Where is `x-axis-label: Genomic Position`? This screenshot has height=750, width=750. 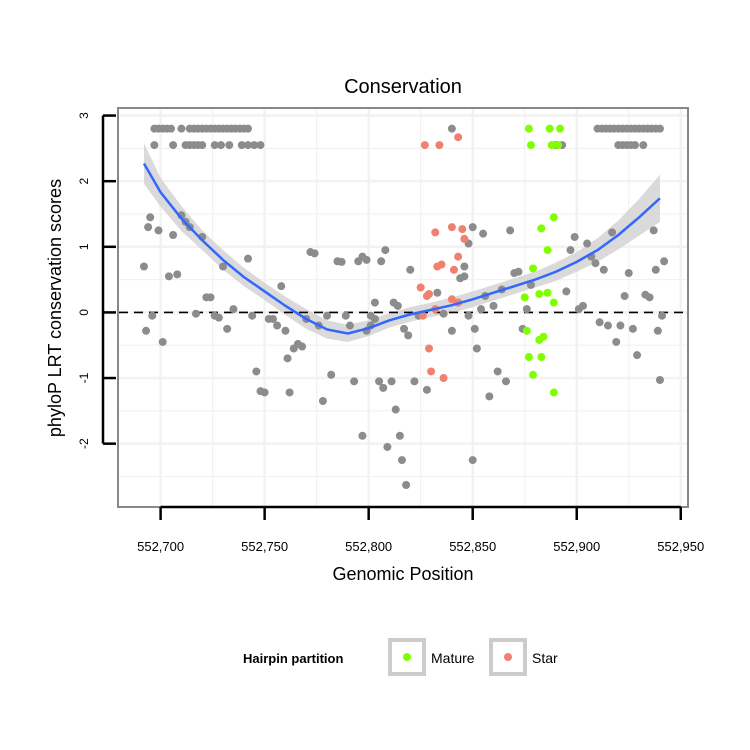
x-axis-label: Genomic Position is located at coordinates (402, 574).